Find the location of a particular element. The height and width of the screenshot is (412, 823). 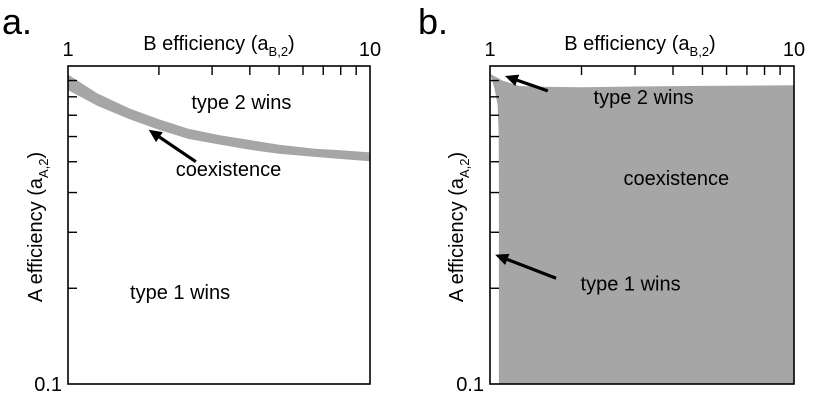

panel-b-ylabel: A efficiency (aA,2) is located at coordinates (459, 227).